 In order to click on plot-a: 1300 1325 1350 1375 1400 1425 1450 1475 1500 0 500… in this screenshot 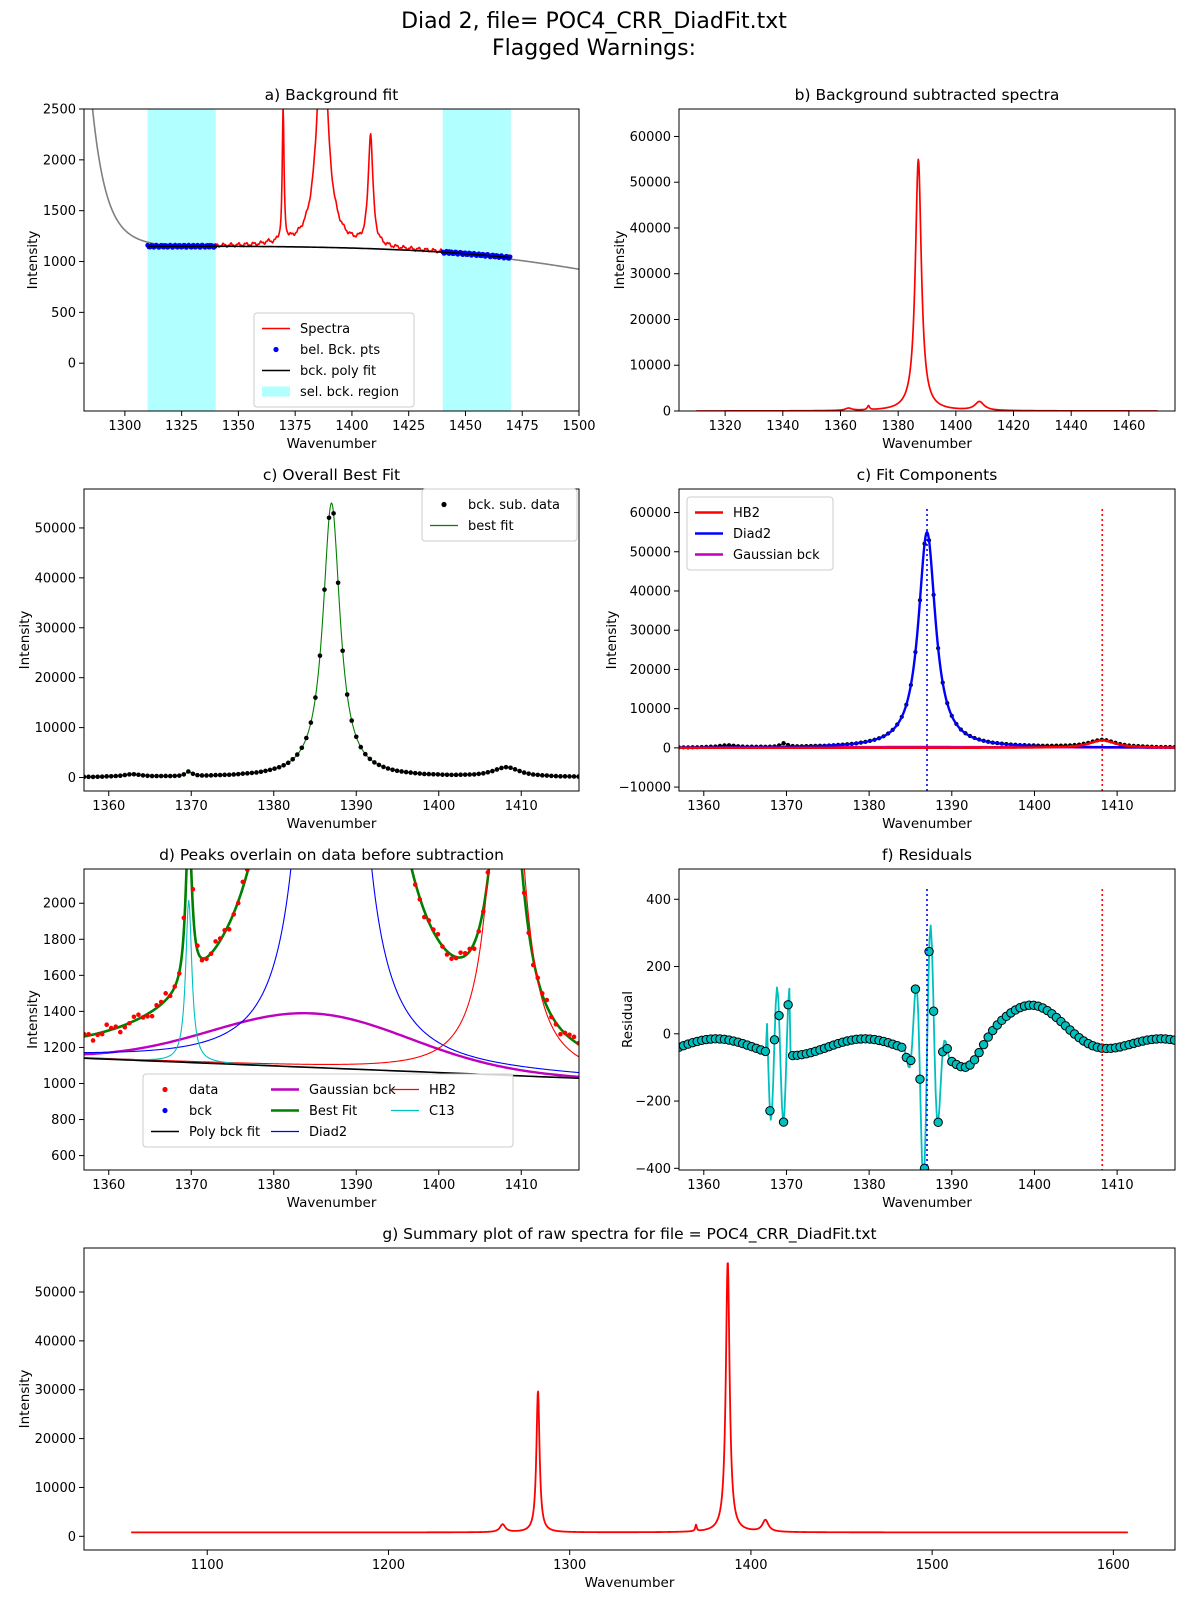, I will do `click(310, 269)`.